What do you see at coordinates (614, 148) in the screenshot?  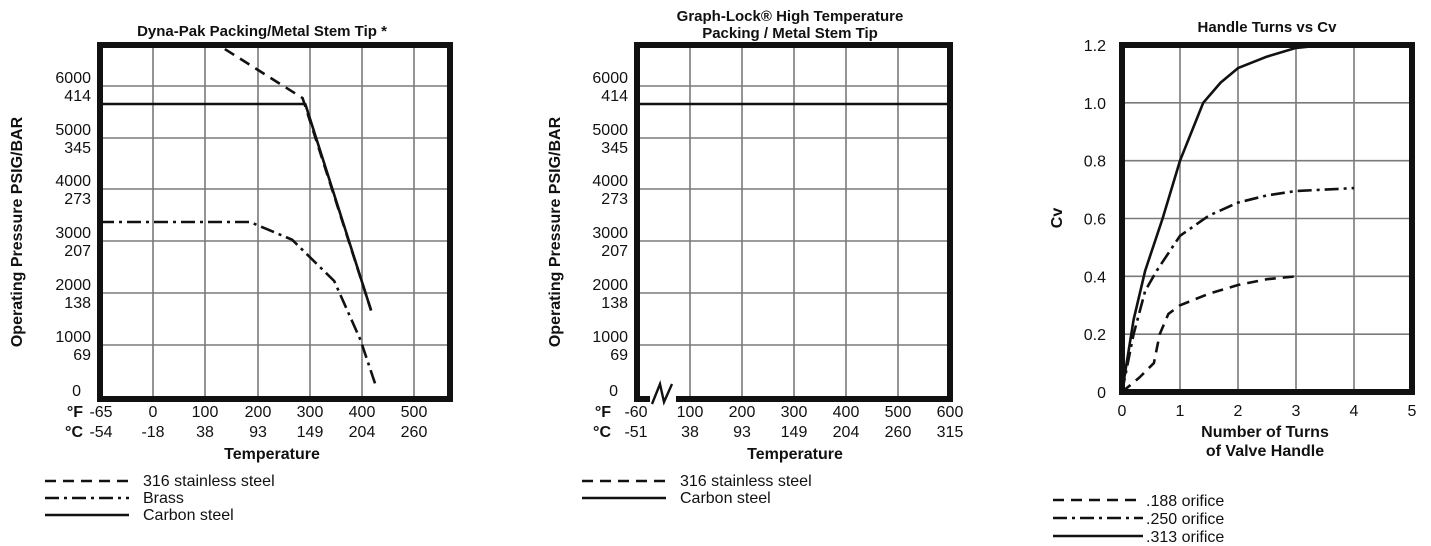 I see `c2-ytick-bar-1: 345` at bounding box center [614, 148].